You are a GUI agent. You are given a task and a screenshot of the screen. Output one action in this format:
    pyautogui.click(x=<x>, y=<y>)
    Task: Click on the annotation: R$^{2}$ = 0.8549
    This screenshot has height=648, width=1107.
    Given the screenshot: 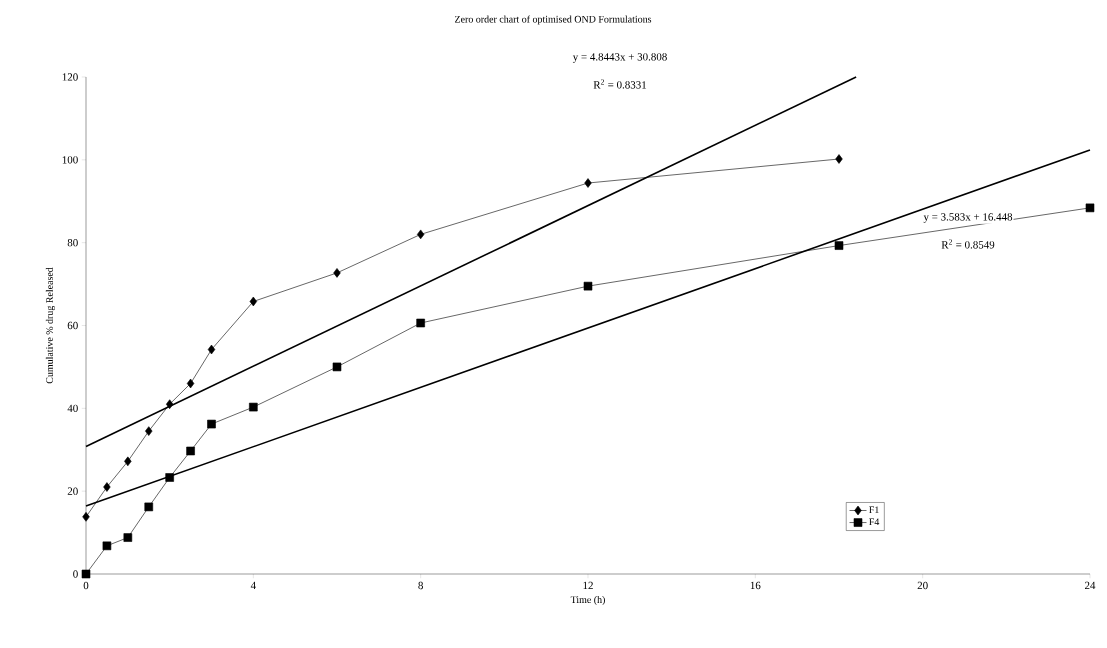 What is the action you would take?
    pyautogui.click(x=968, y=244)
    